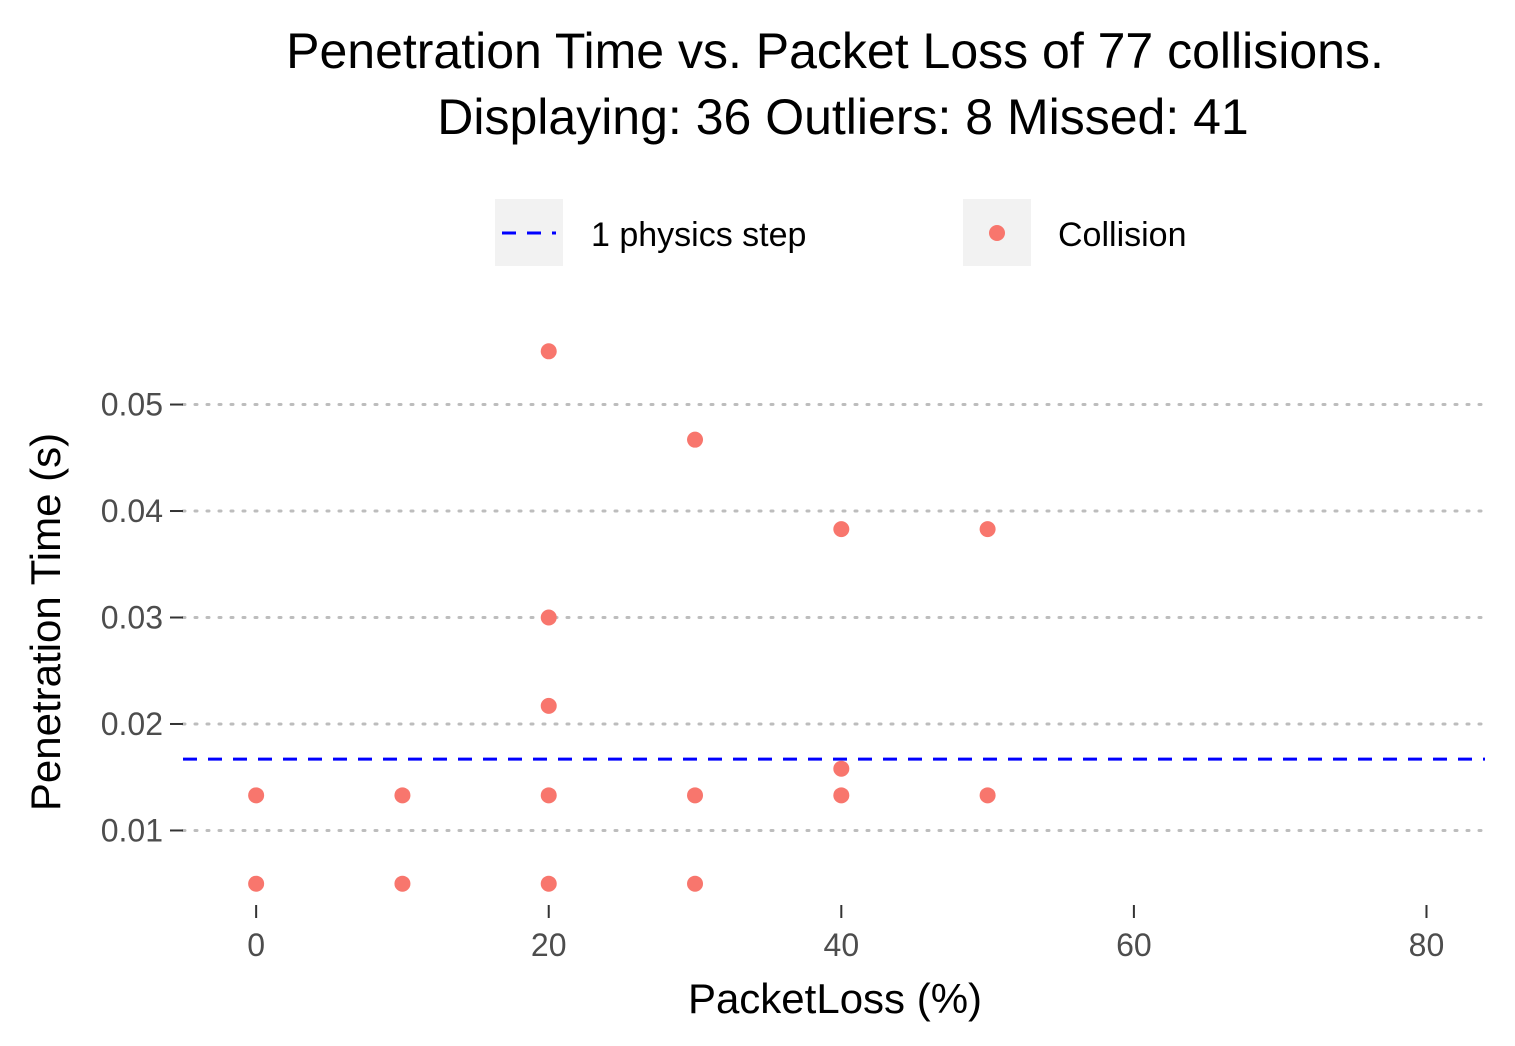  Describe the element at coordinates (132, 618) in the screenshot. I see `y-tick-label: 0.03` at that location.